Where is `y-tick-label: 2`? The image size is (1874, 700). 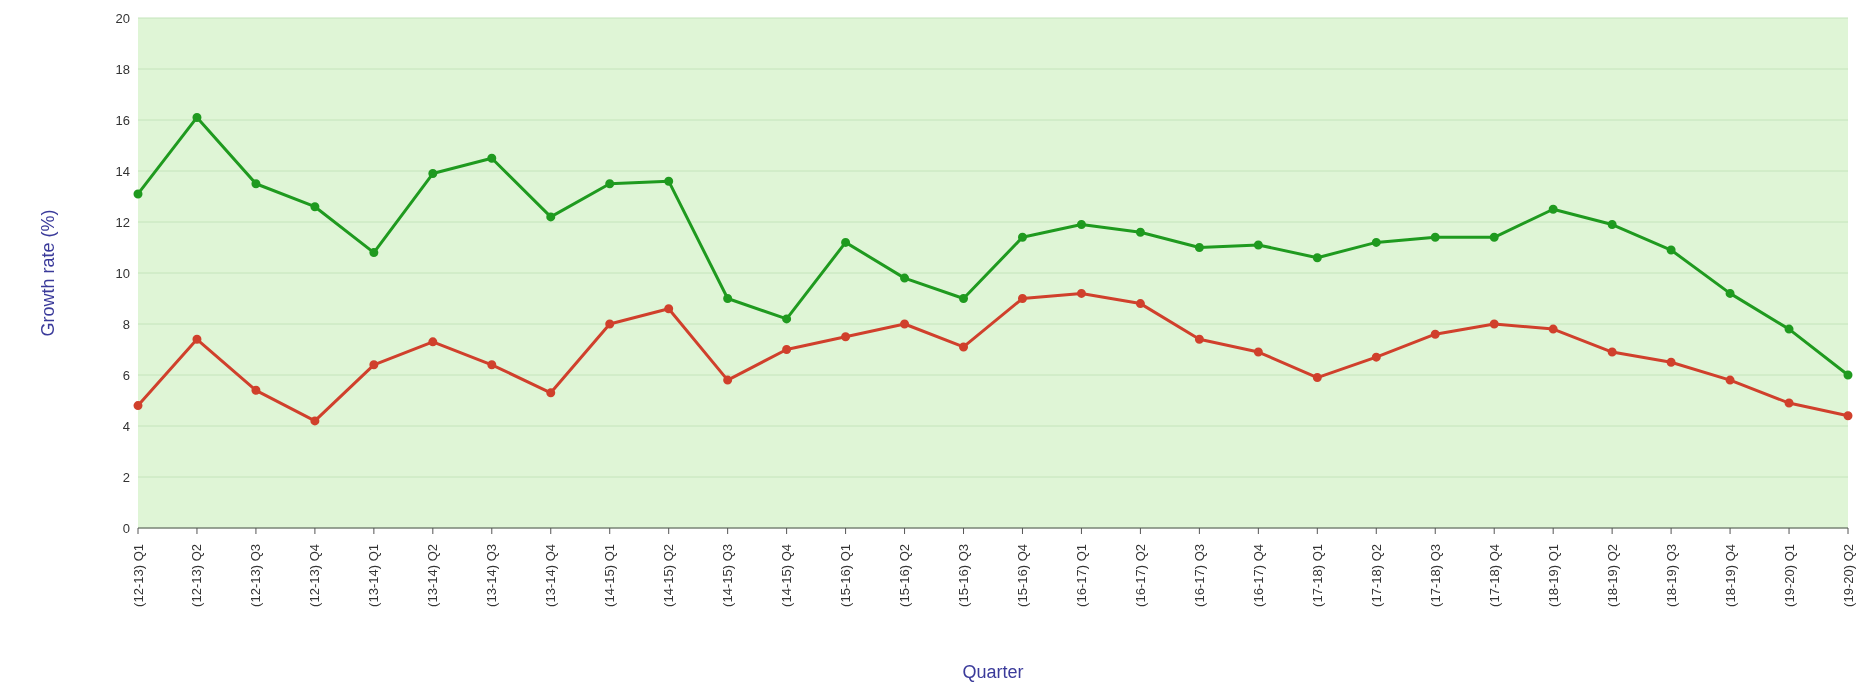 y-tick-label: 2 is located at coordinates (126, 477).